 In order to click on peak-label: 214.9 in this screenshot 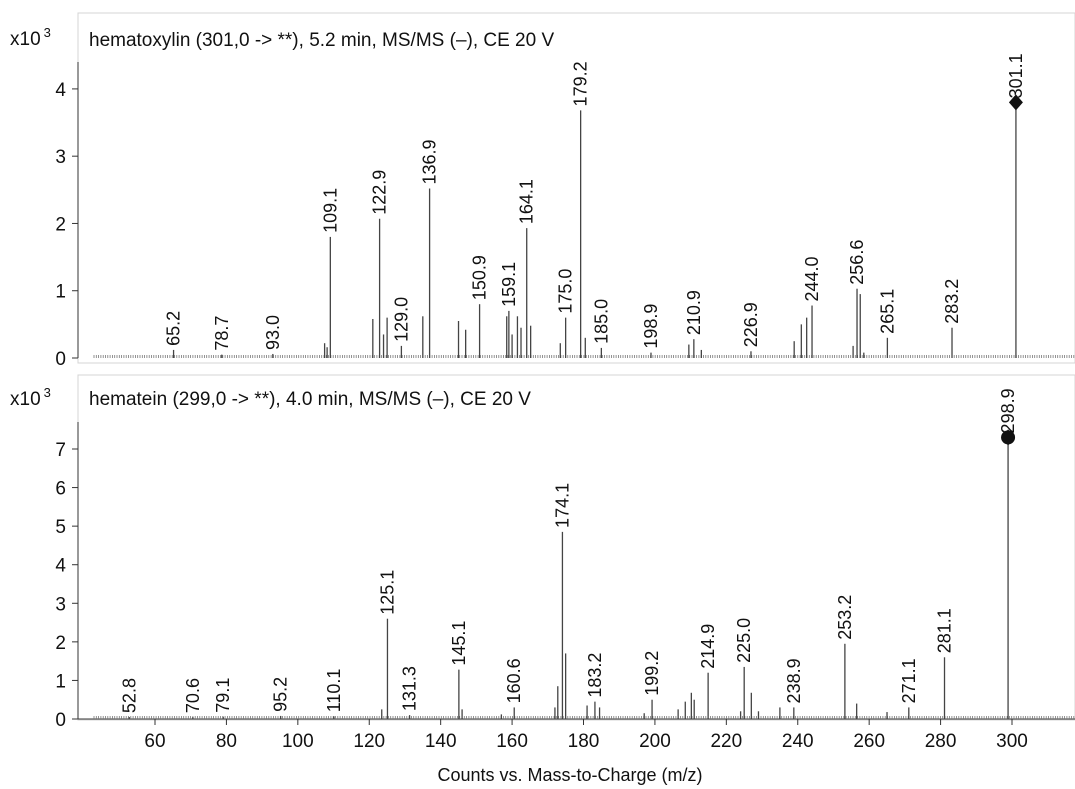, I will do `click(708, 646)`.